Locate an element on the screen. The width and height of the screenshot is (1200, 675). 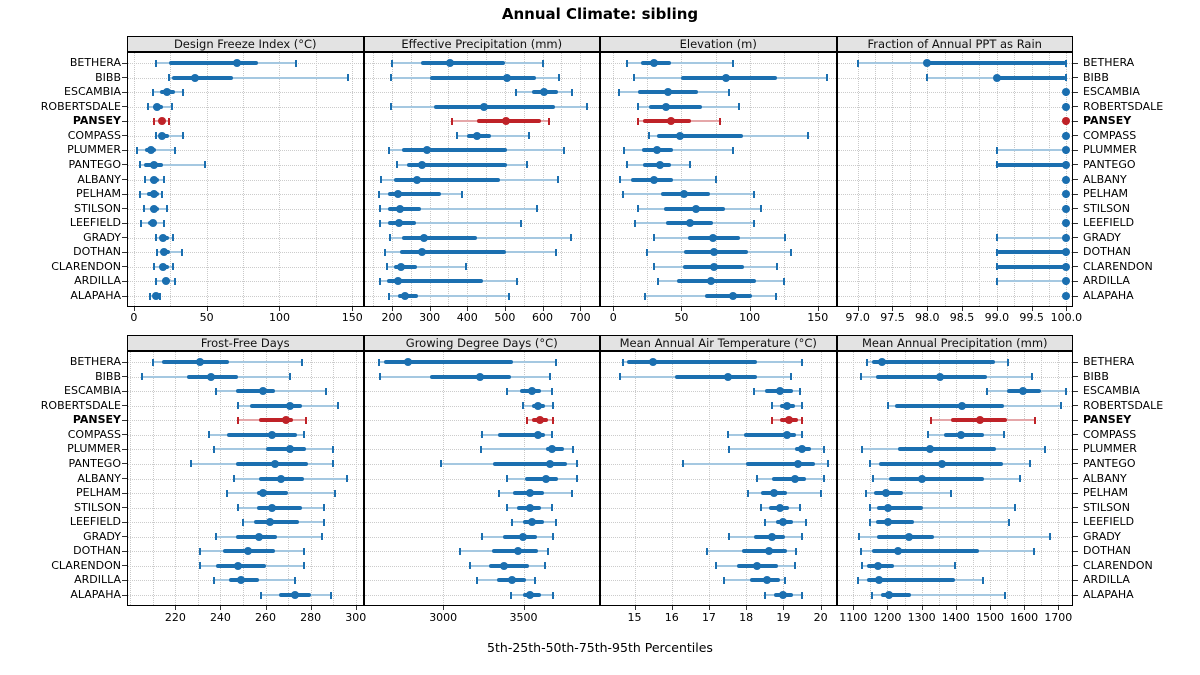
station-label-right-plummer: PLUMMER is located at coordinates (1110, 150).